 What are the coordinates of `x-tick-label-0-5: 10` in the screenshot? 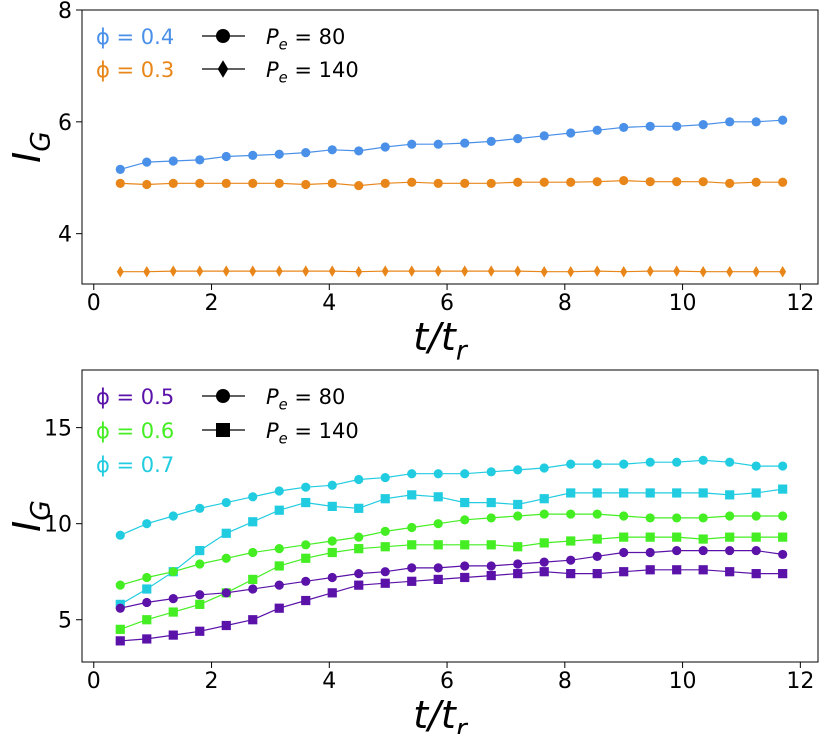 It's located at (683, 303).